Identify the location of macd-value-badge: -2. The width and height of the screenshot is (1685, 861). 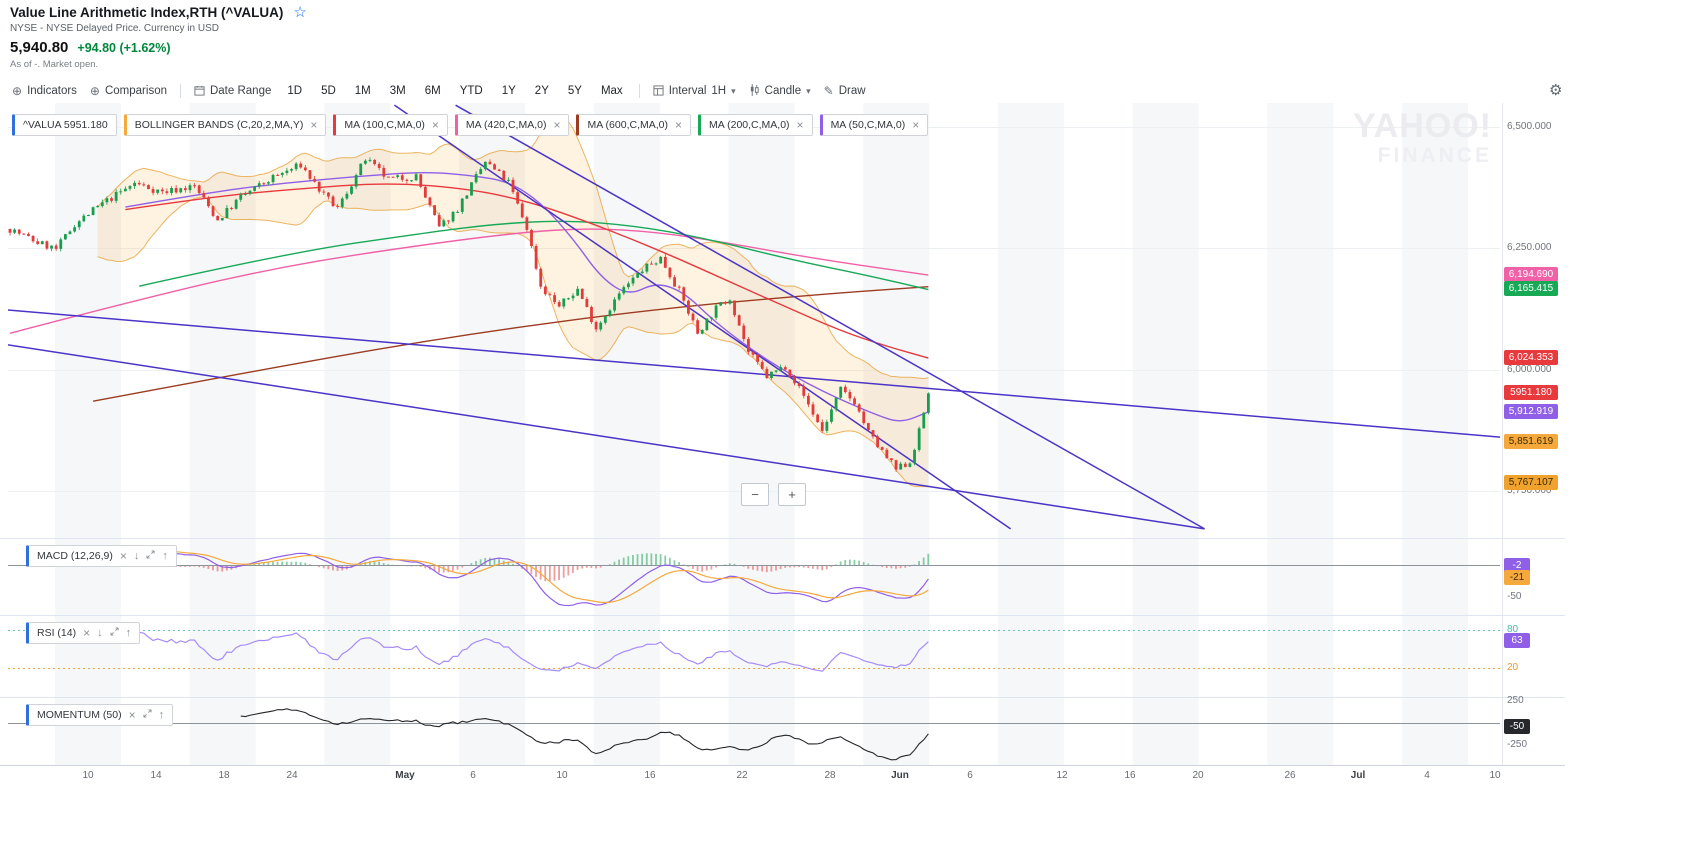
(1517, 566).